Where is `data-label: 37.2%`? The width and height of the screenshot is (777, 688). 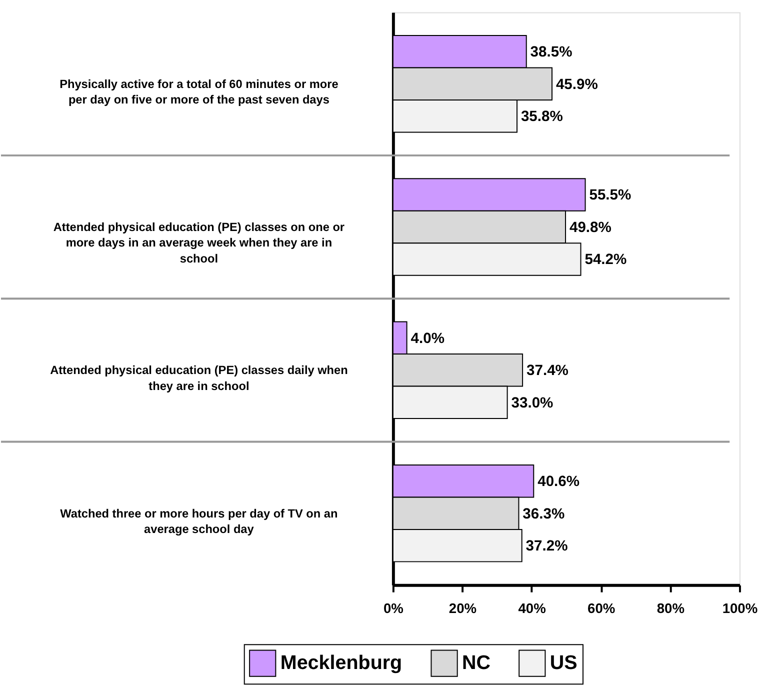
data-label: 37.2% is located at coordinates (547, 546).